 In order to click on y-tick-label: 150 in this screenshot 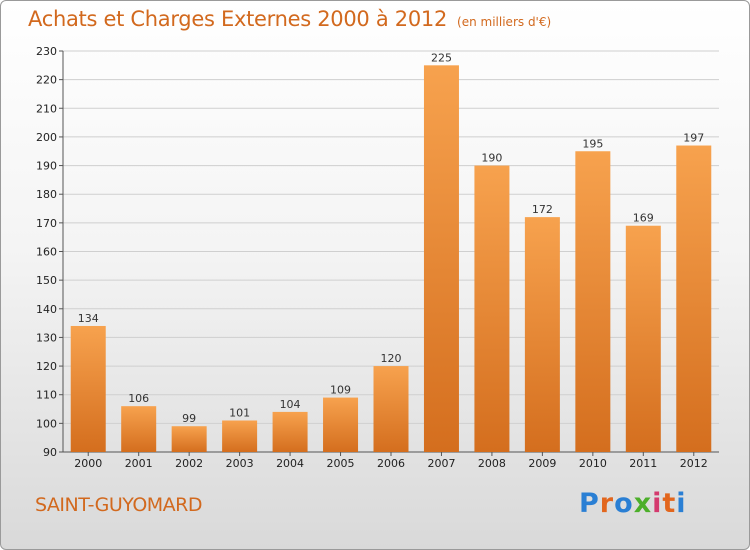, I will do `click(46, 280)`.